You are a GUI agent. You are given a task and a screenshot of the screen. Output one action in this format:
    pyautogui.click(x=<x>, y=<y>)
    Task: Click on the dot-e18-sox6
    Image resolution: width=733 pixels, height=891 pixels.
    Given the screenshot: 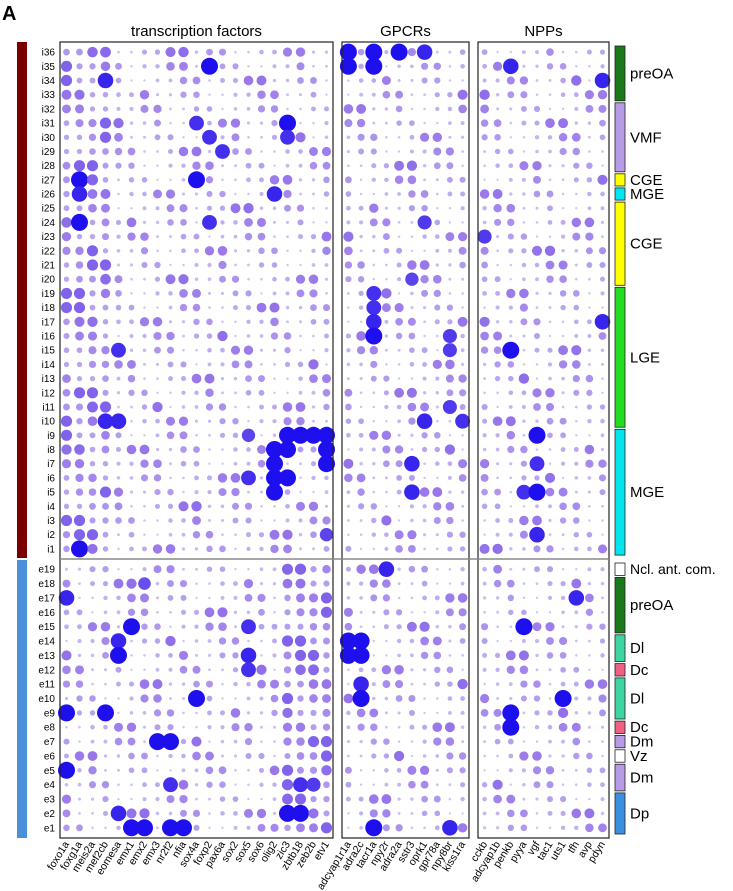 What is the action you would take?
    pyautogui.click(x=261, y=584)
    